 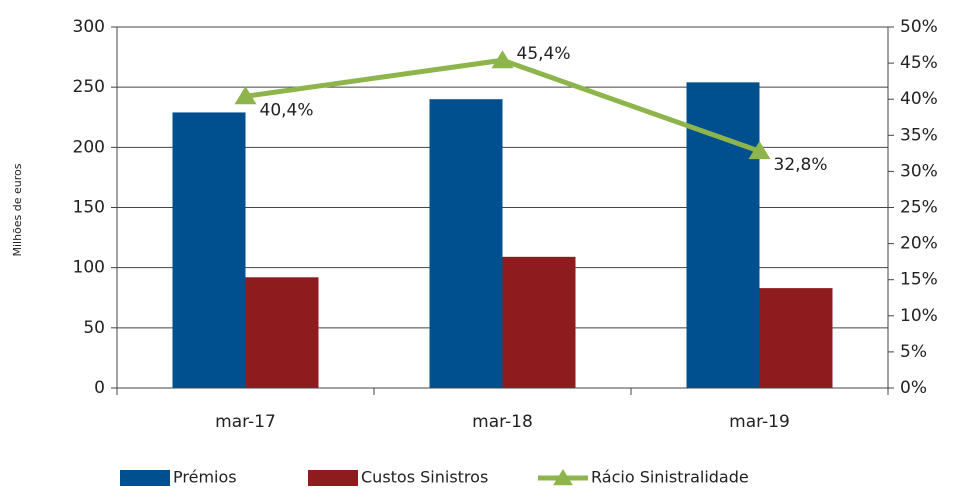 What do you see at coordinates (544, 54) in the screenshot?
I see `data-label: 45,4%` at bounding box center [544, 54].